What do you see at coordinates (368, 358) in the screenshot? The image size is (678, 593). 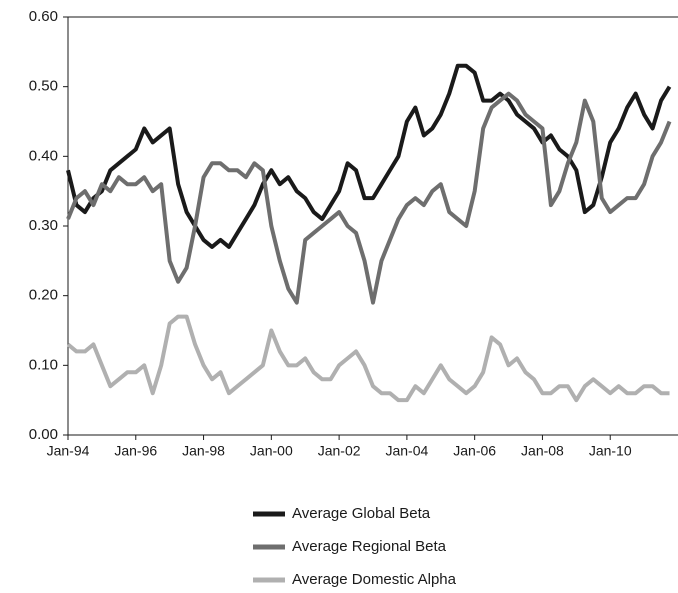 I see `series-line` at bounding box center [368, 358].